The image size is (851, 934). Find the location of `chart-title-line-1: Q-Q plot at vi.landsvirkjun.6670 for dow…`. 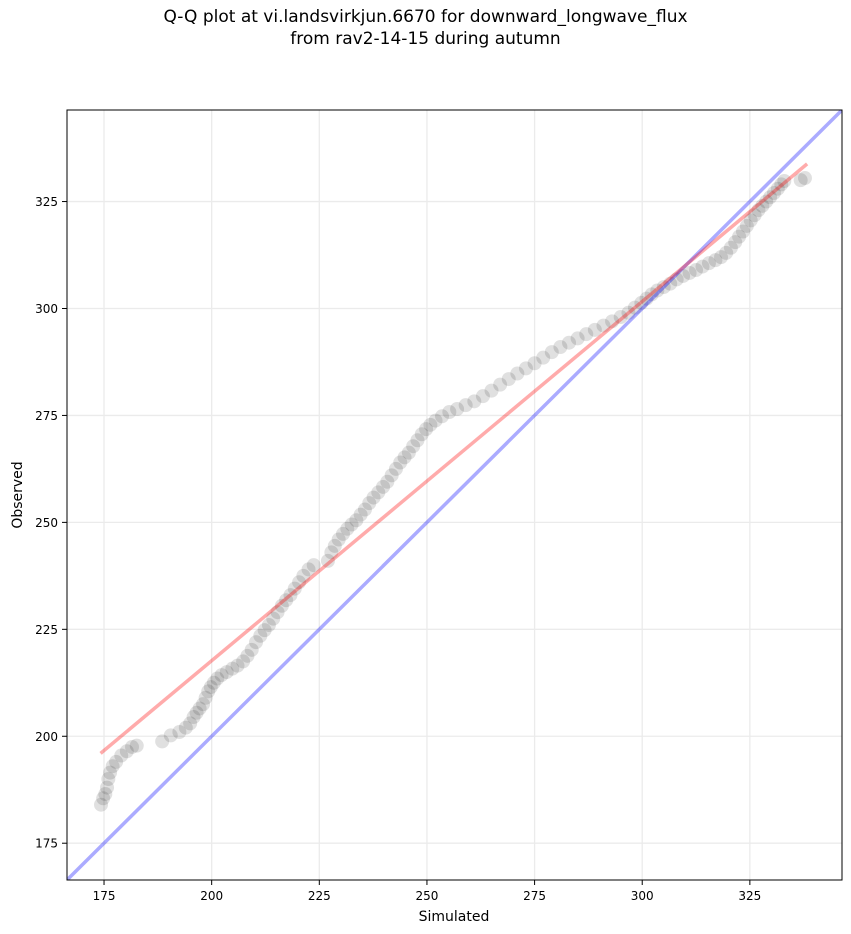

chart-title-line-1: Q-Q plot at vi.landsvirkjun.6670 for dow… is located at coordinates (425, 17).